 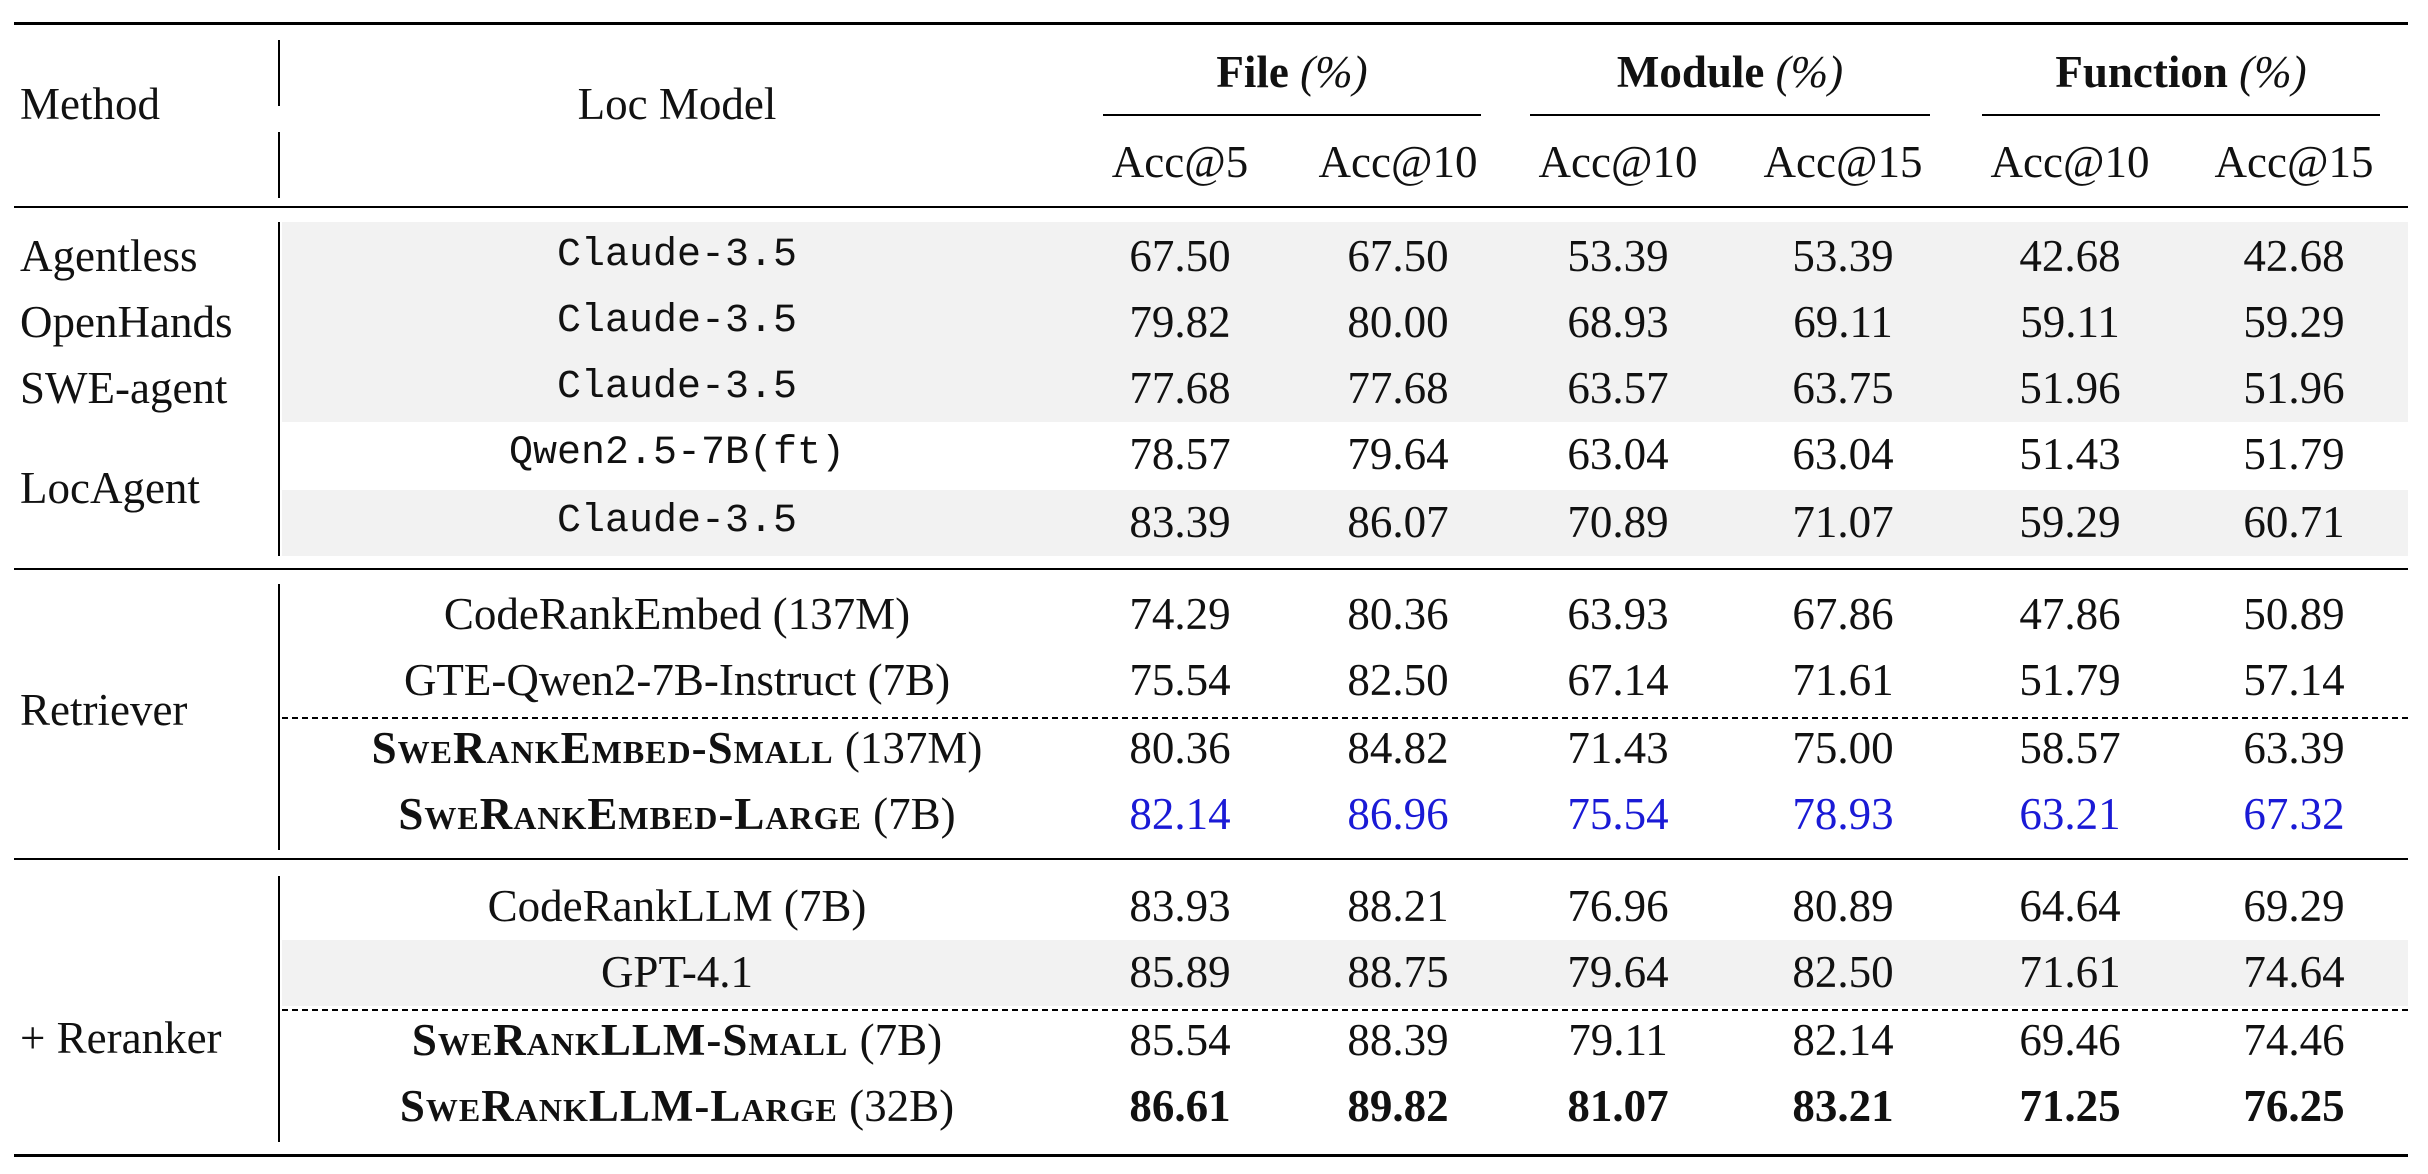 What do you see at coordinates (1180, 972) in the screenshot?
I see `value-cell: 85.89` at bounding box center [1180, 972].